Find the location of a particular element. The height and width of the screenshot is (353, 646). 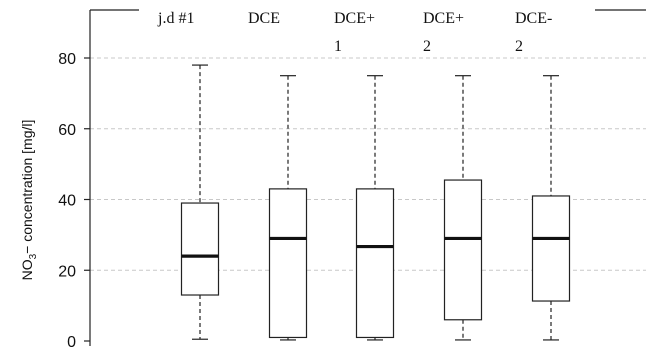

category-label: 1 is located at coordinates (338, 46).